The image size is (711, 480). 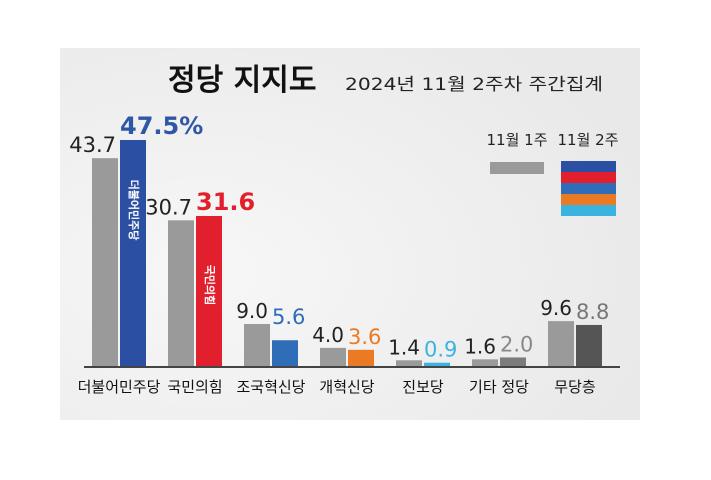 What do you see at coordinates (210, 285) in the screenshot?
I see `party-logo-text: 국민의힘` at bounding box center [210, 285].